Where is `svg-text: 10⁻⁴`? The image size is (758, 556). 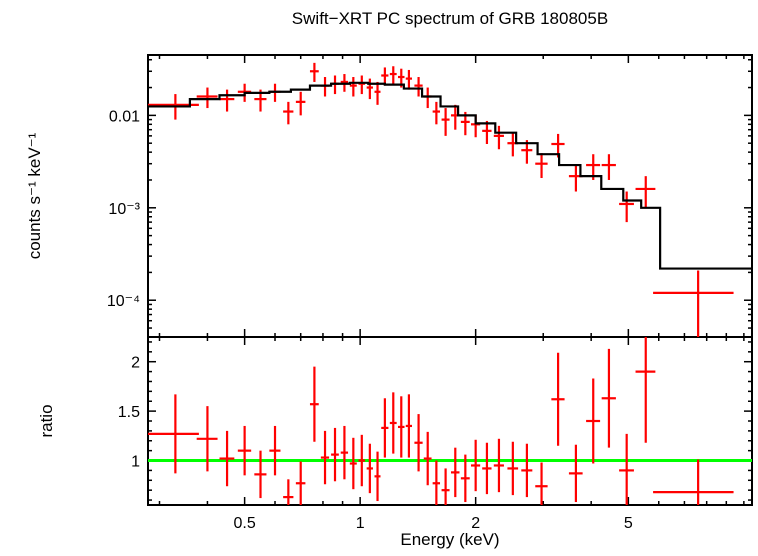 svg-text: 10⁻⁴ is located at coordinates (123, 301).